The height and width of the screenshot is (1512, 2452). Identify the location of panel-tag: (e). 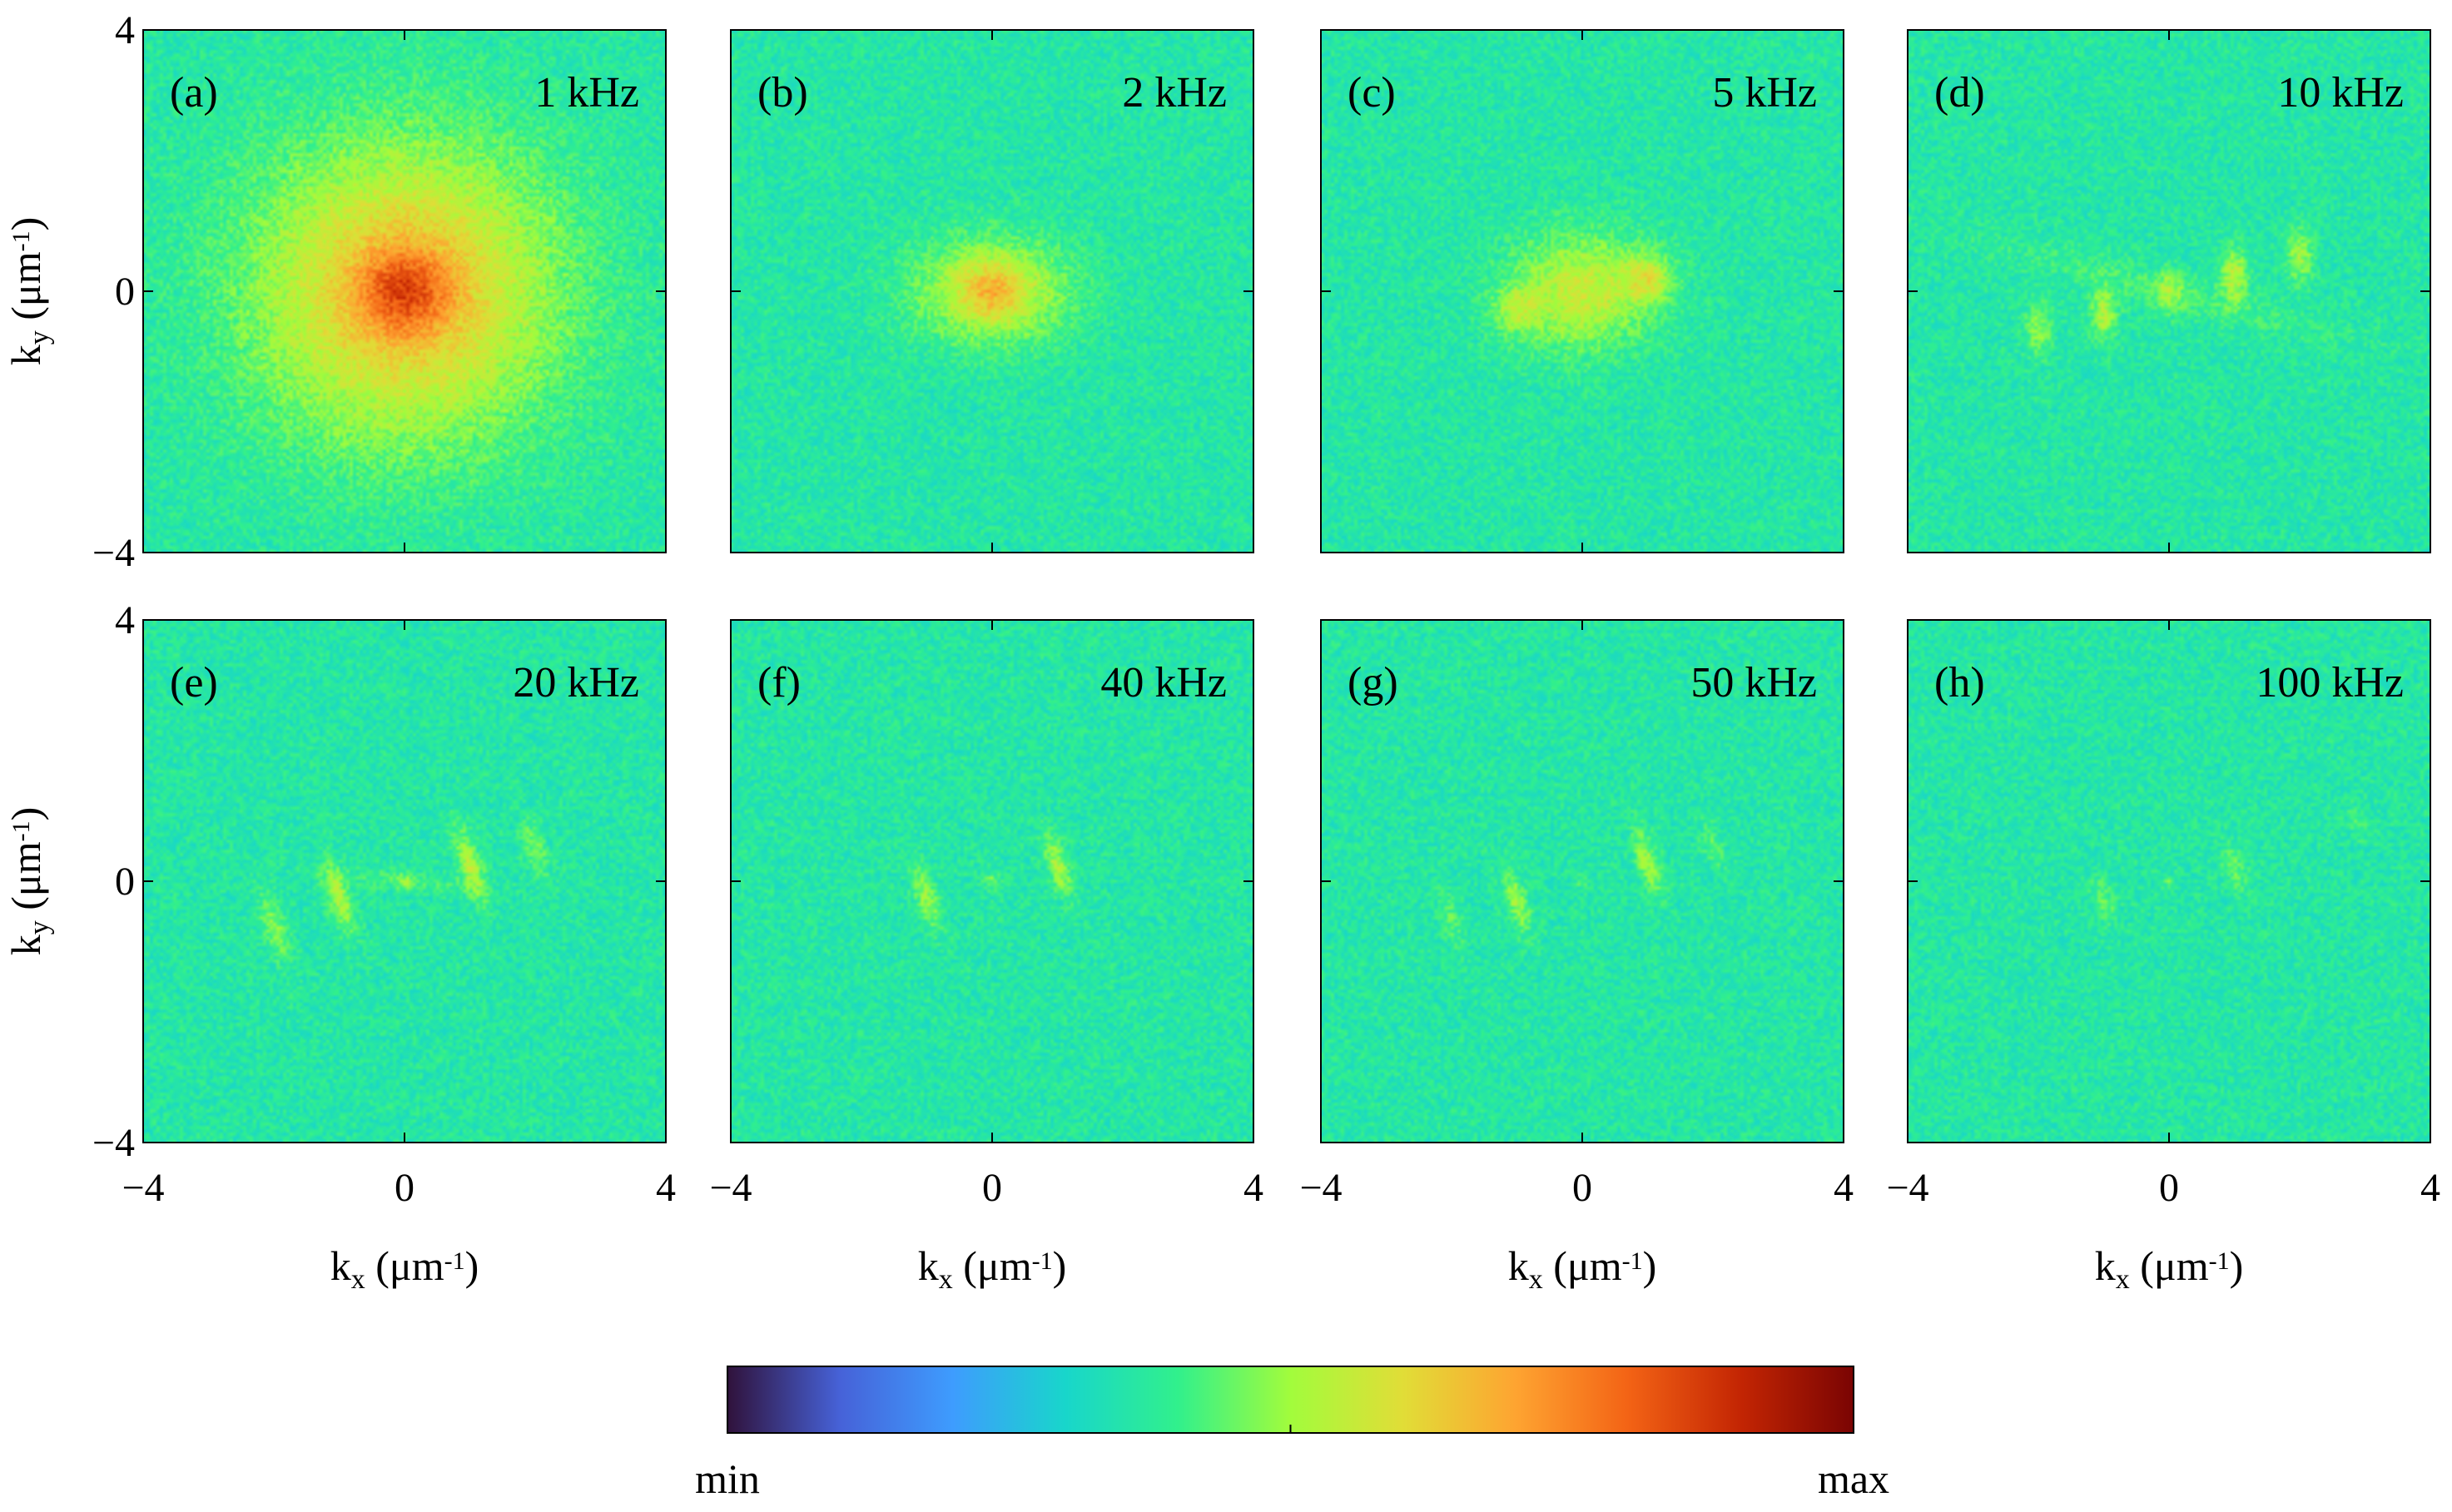
(194, 682).